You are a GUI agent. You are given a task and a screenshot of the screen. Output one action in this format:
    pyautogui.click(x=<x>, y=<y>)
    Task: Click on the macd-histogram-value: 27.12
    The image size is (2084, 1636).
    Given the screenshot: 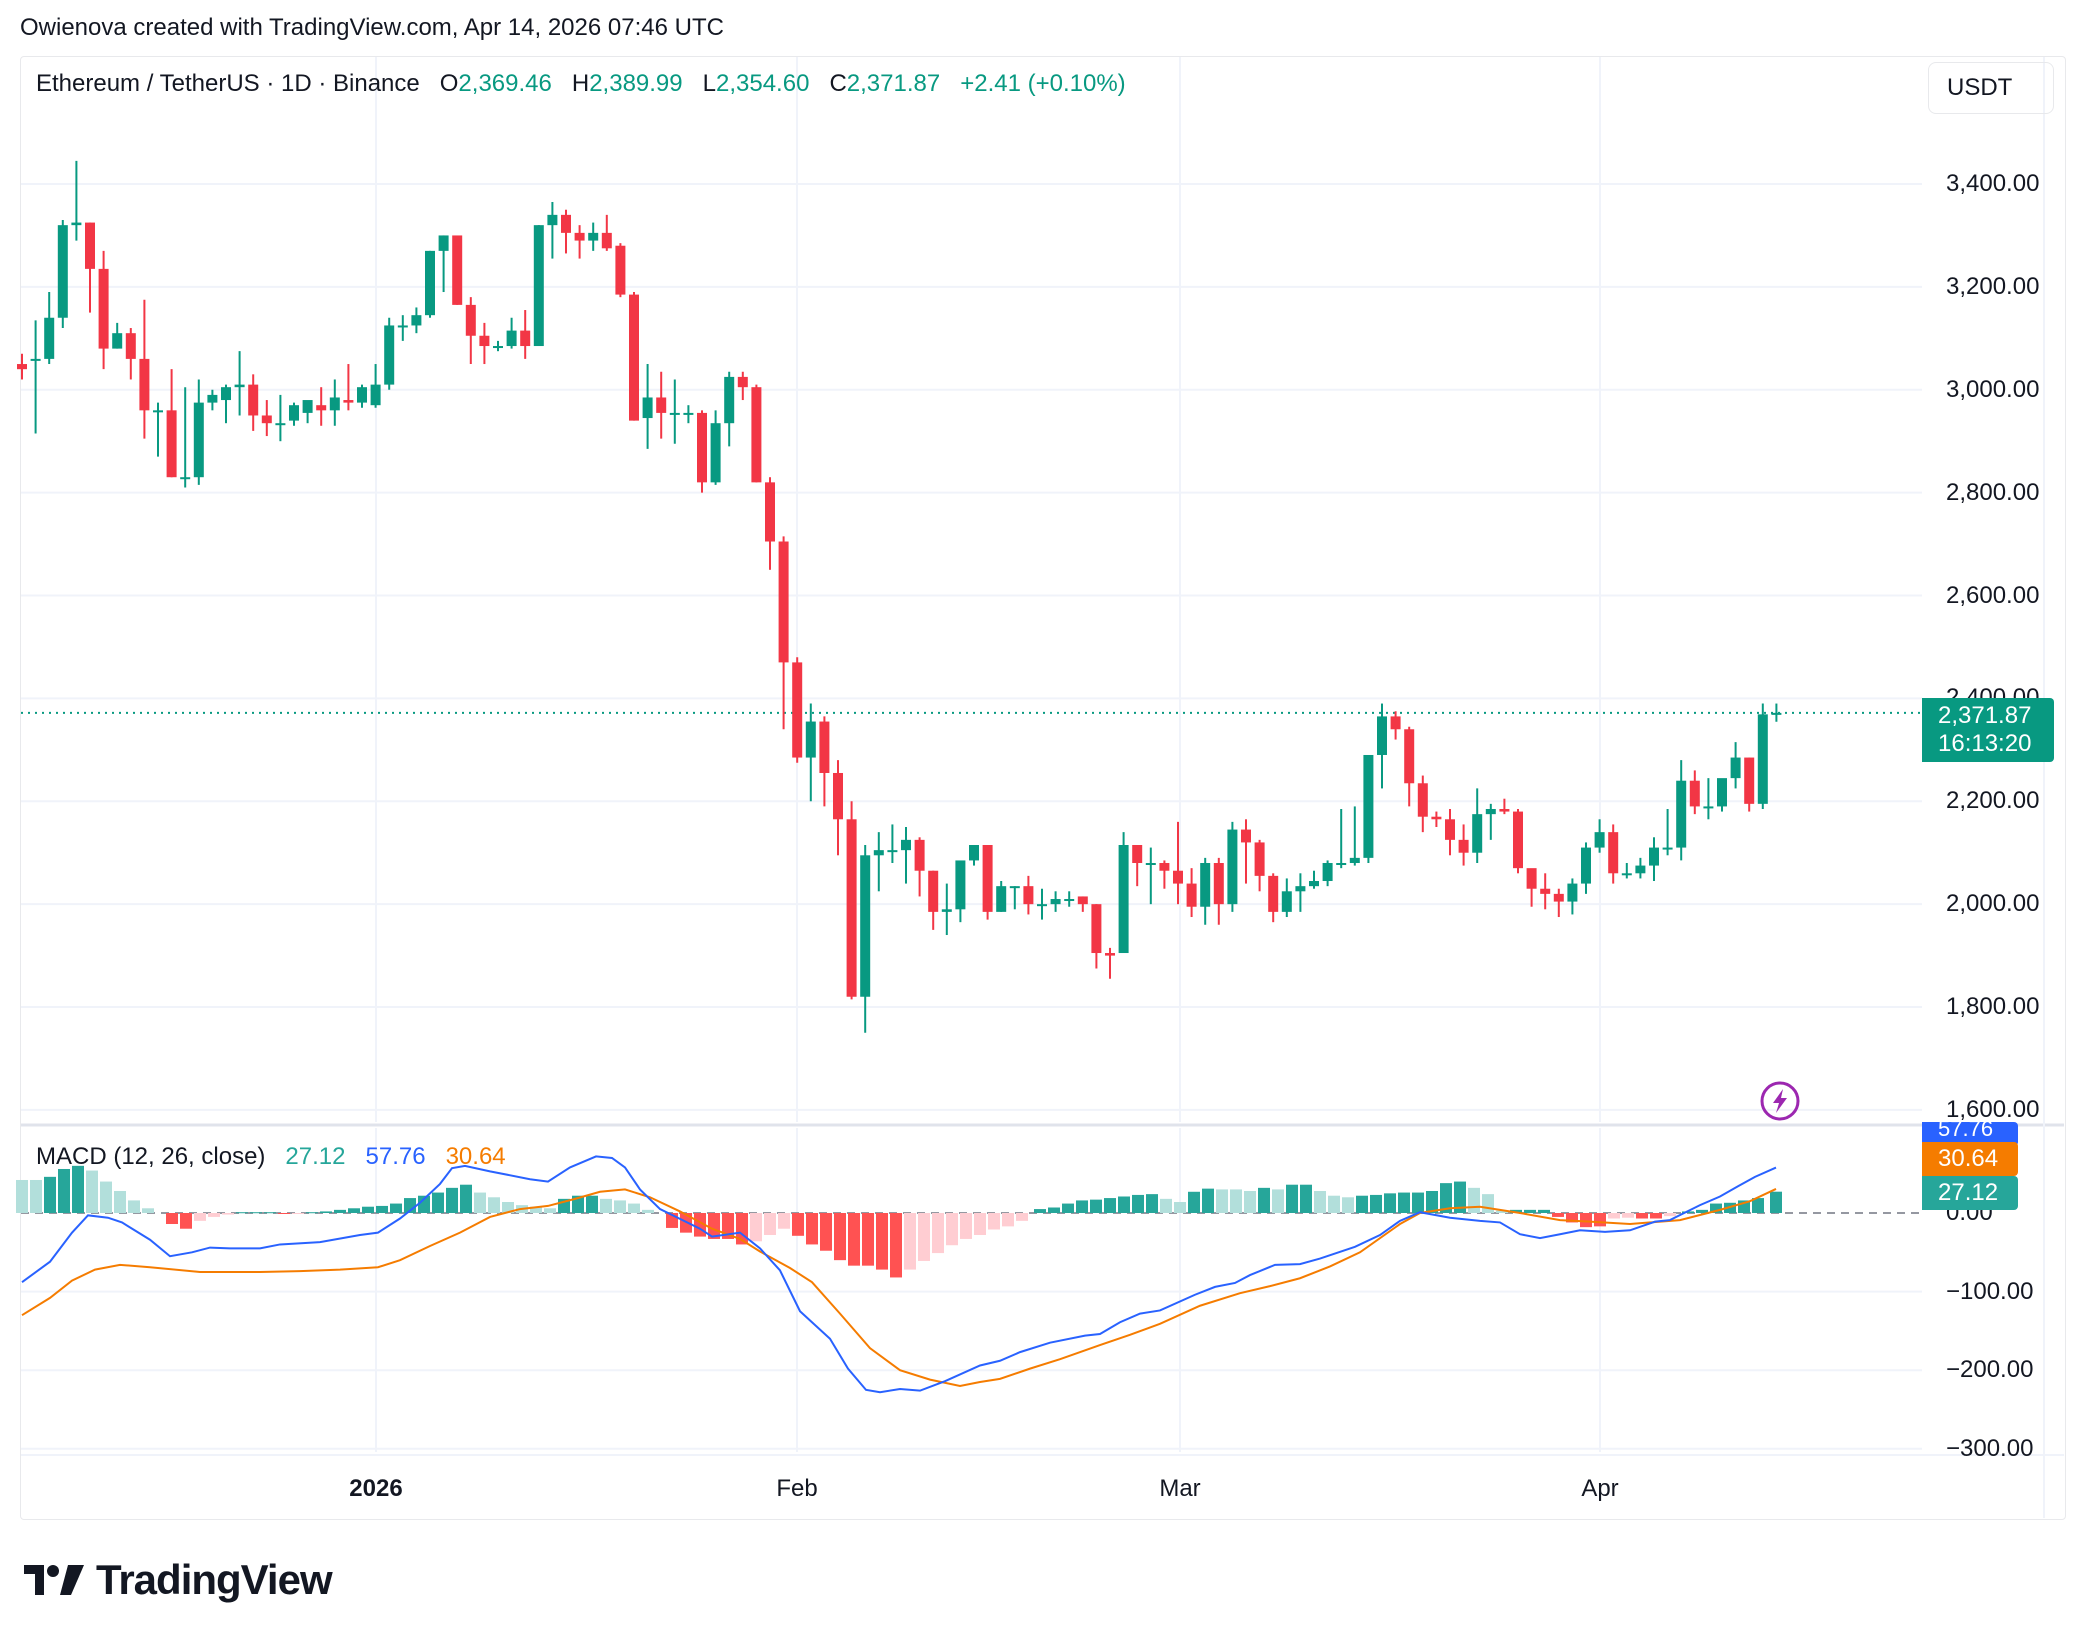 What is the action you would take?
    pyautogui.click(x=315, y=1156)
    